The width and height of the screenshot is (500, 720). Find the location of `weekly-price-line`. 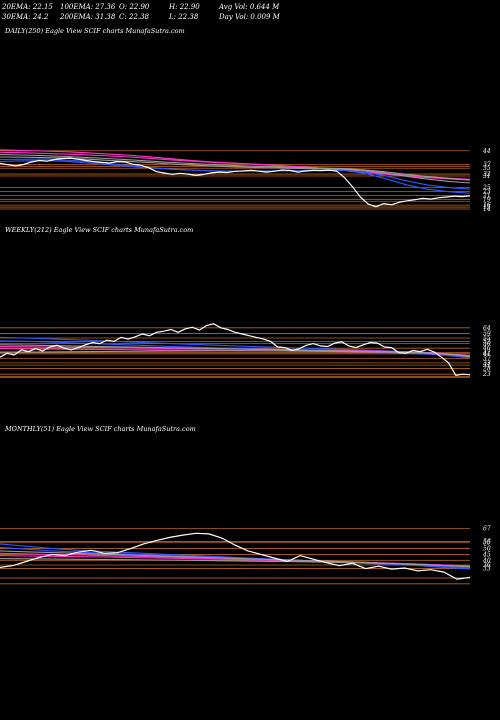

weekly-price-line is located at coordinates (235, 349).